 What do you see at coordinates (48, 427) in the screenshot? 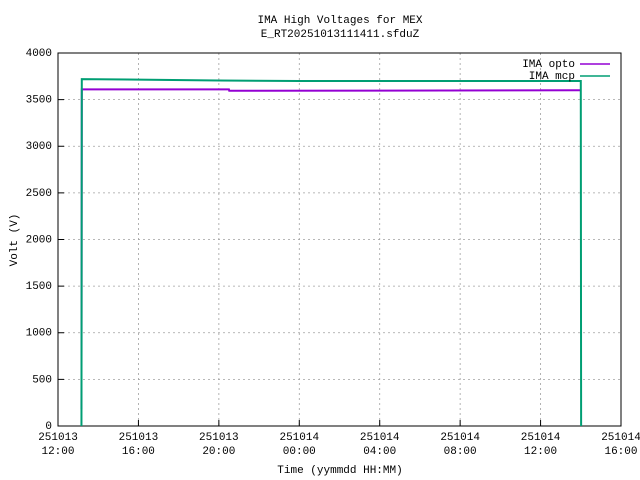
I see `y-tick-label: 0` at bounding box center [48, 427].